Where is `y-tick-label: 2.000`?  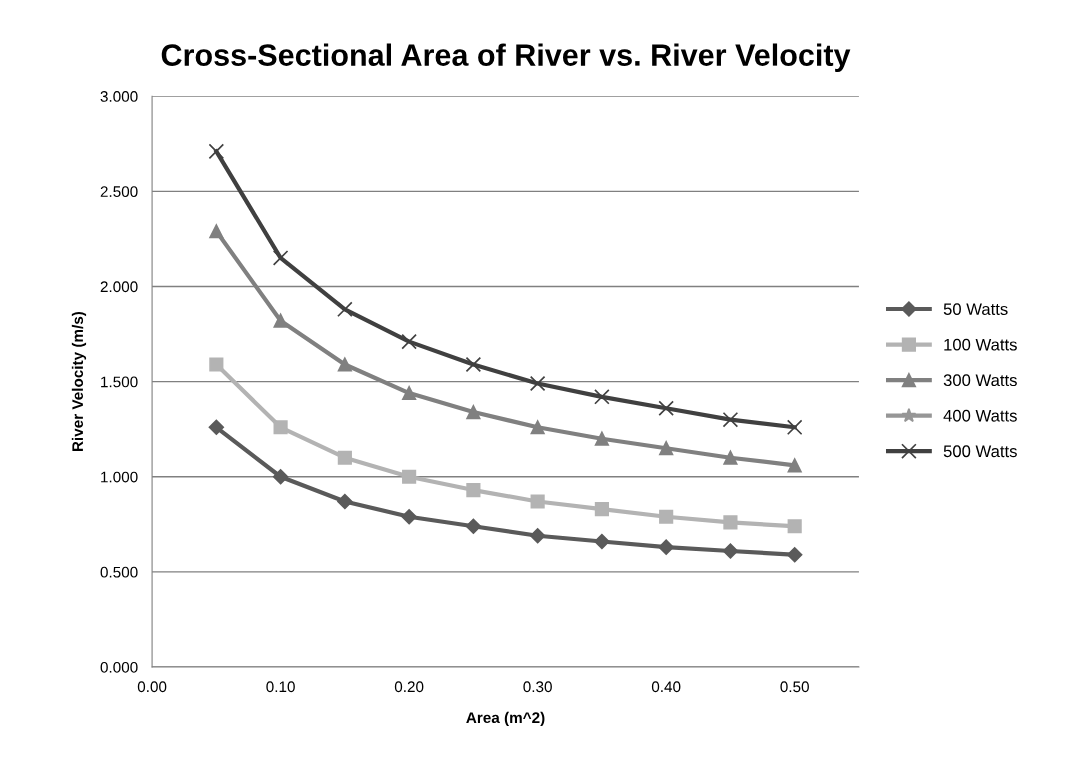
y-tick-label: 2.000 is located at coordinates (119, 287).